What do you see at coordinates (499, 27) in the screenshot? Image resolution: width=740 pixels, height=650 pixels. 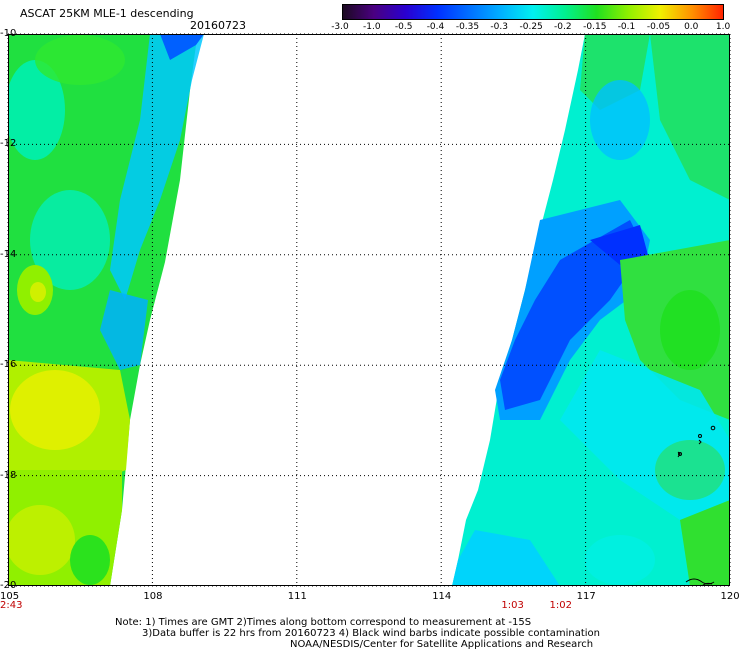 I see `colorbar-label: -0.3` at bounding box center [499, 27].